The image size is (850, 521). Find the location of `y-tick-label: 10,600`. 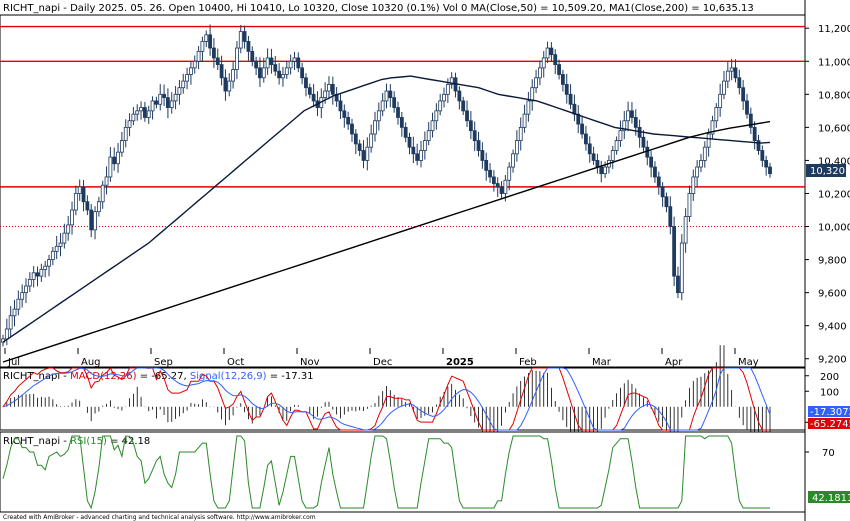

y-tick-label: 10,600 is located at coordinates (834, 128).